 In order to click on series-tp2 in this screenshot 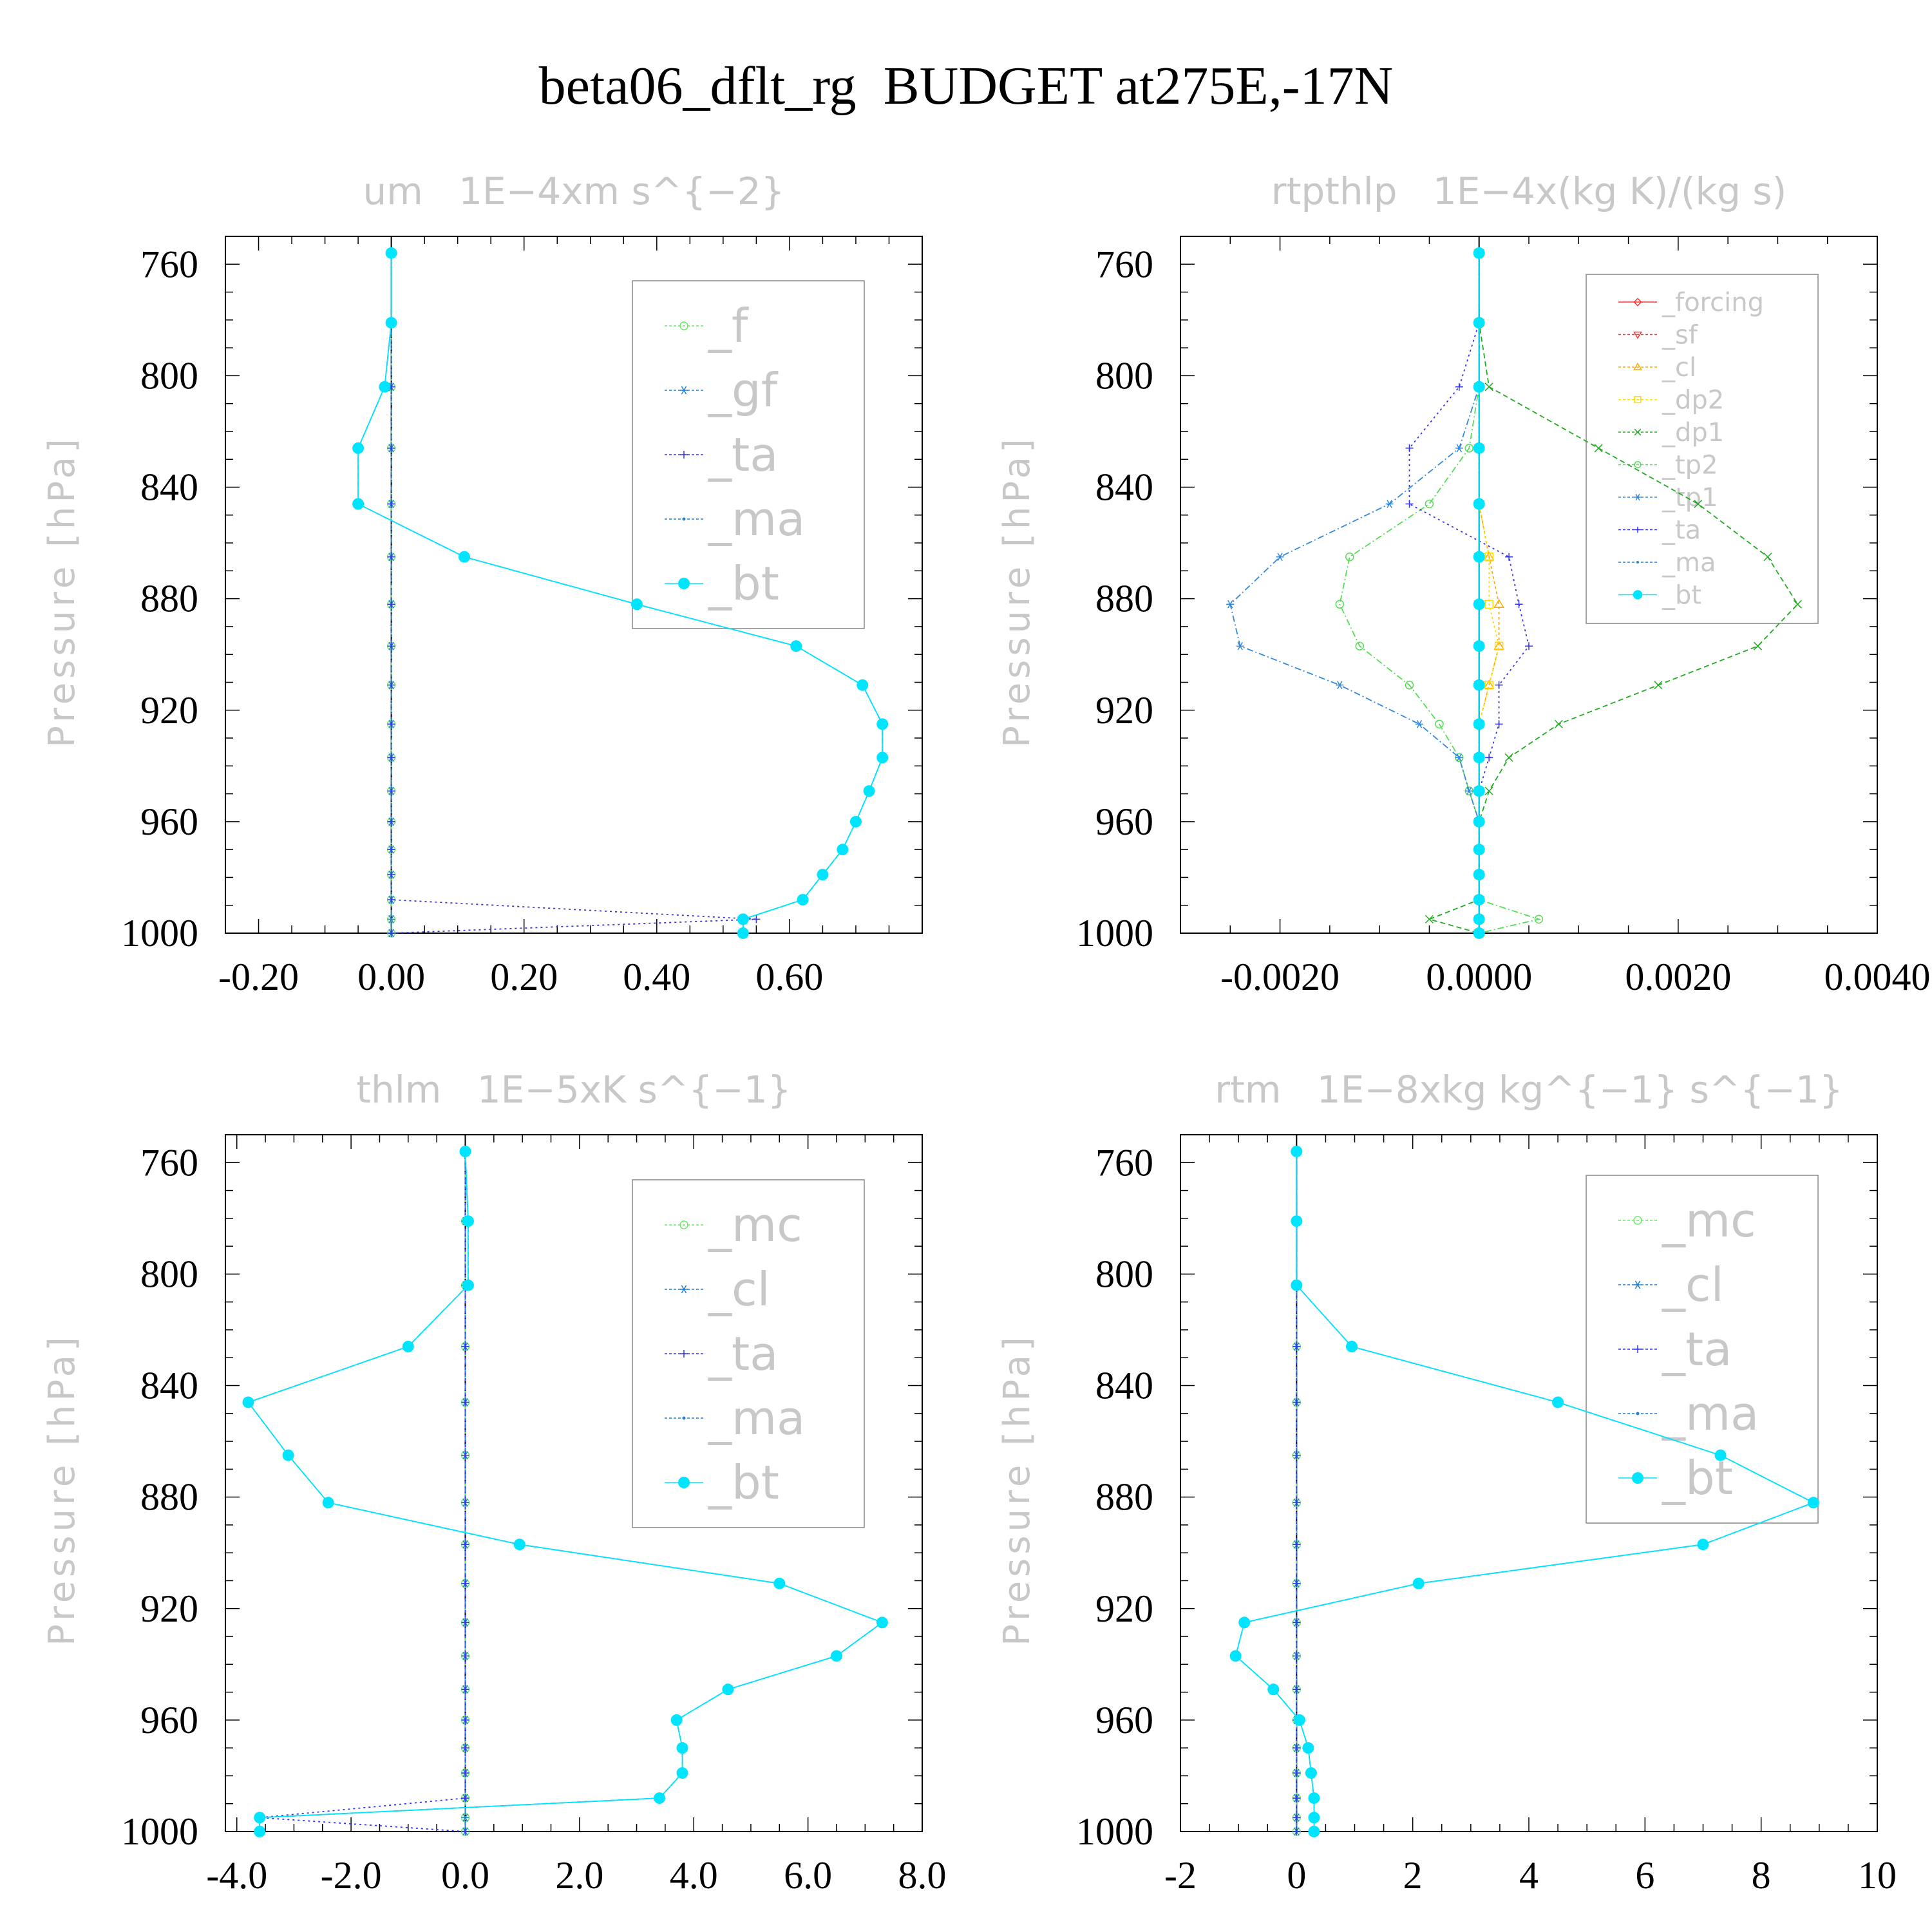, I will do `click(1440, 593)`.